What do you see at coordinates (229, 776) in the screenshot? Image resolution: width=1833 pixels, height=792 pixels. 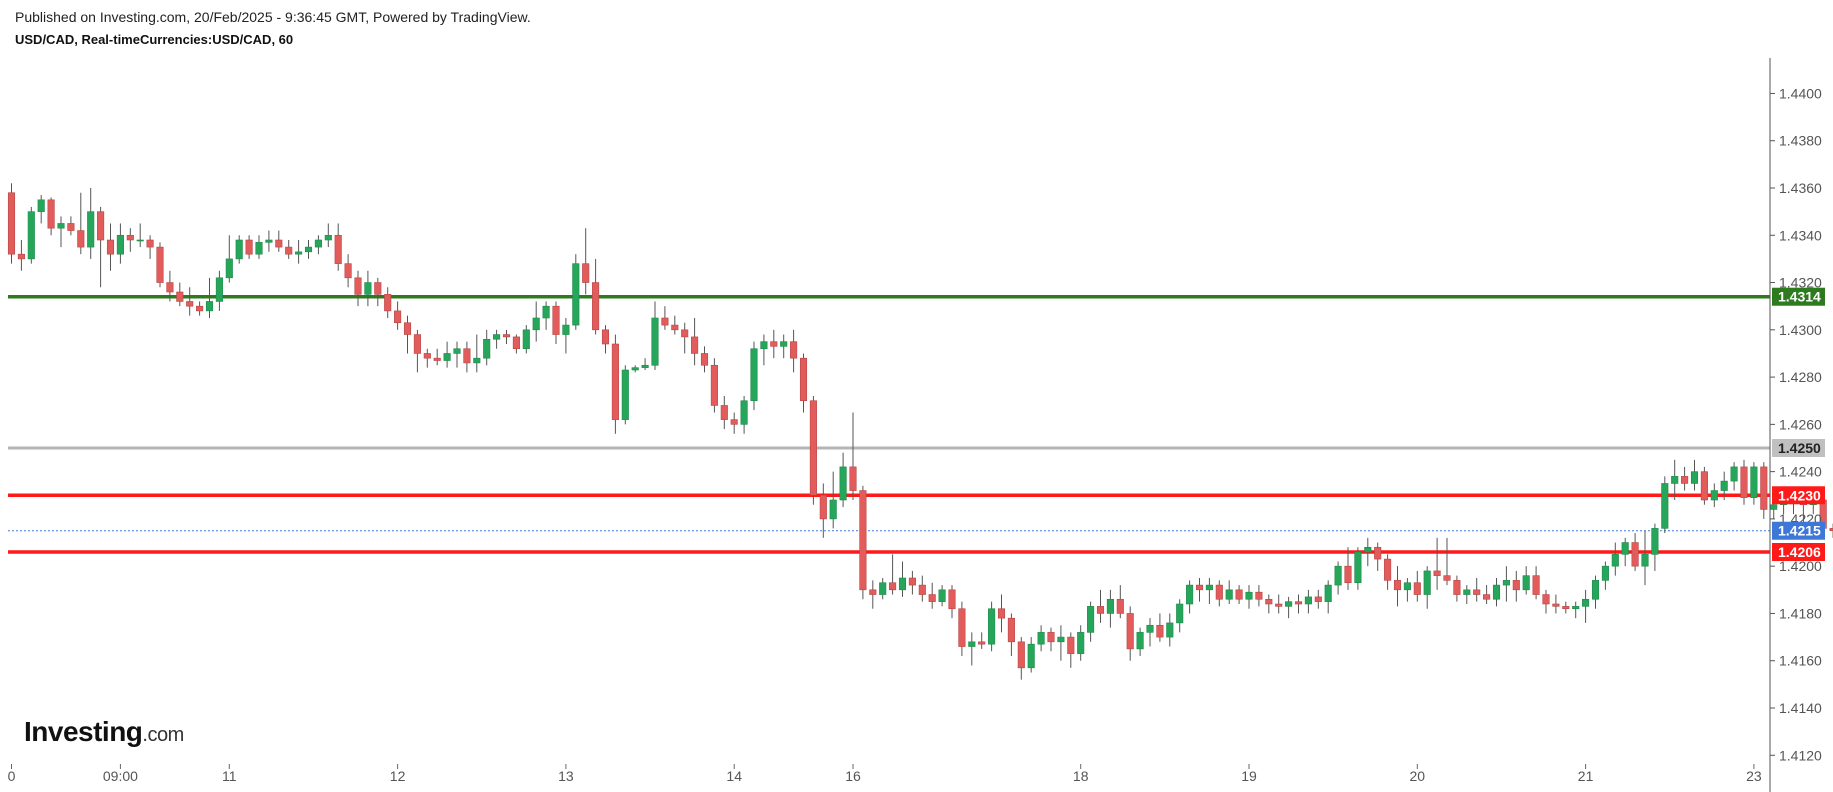 I see `time-tick-label: 11` at bounding box center [229, 776].